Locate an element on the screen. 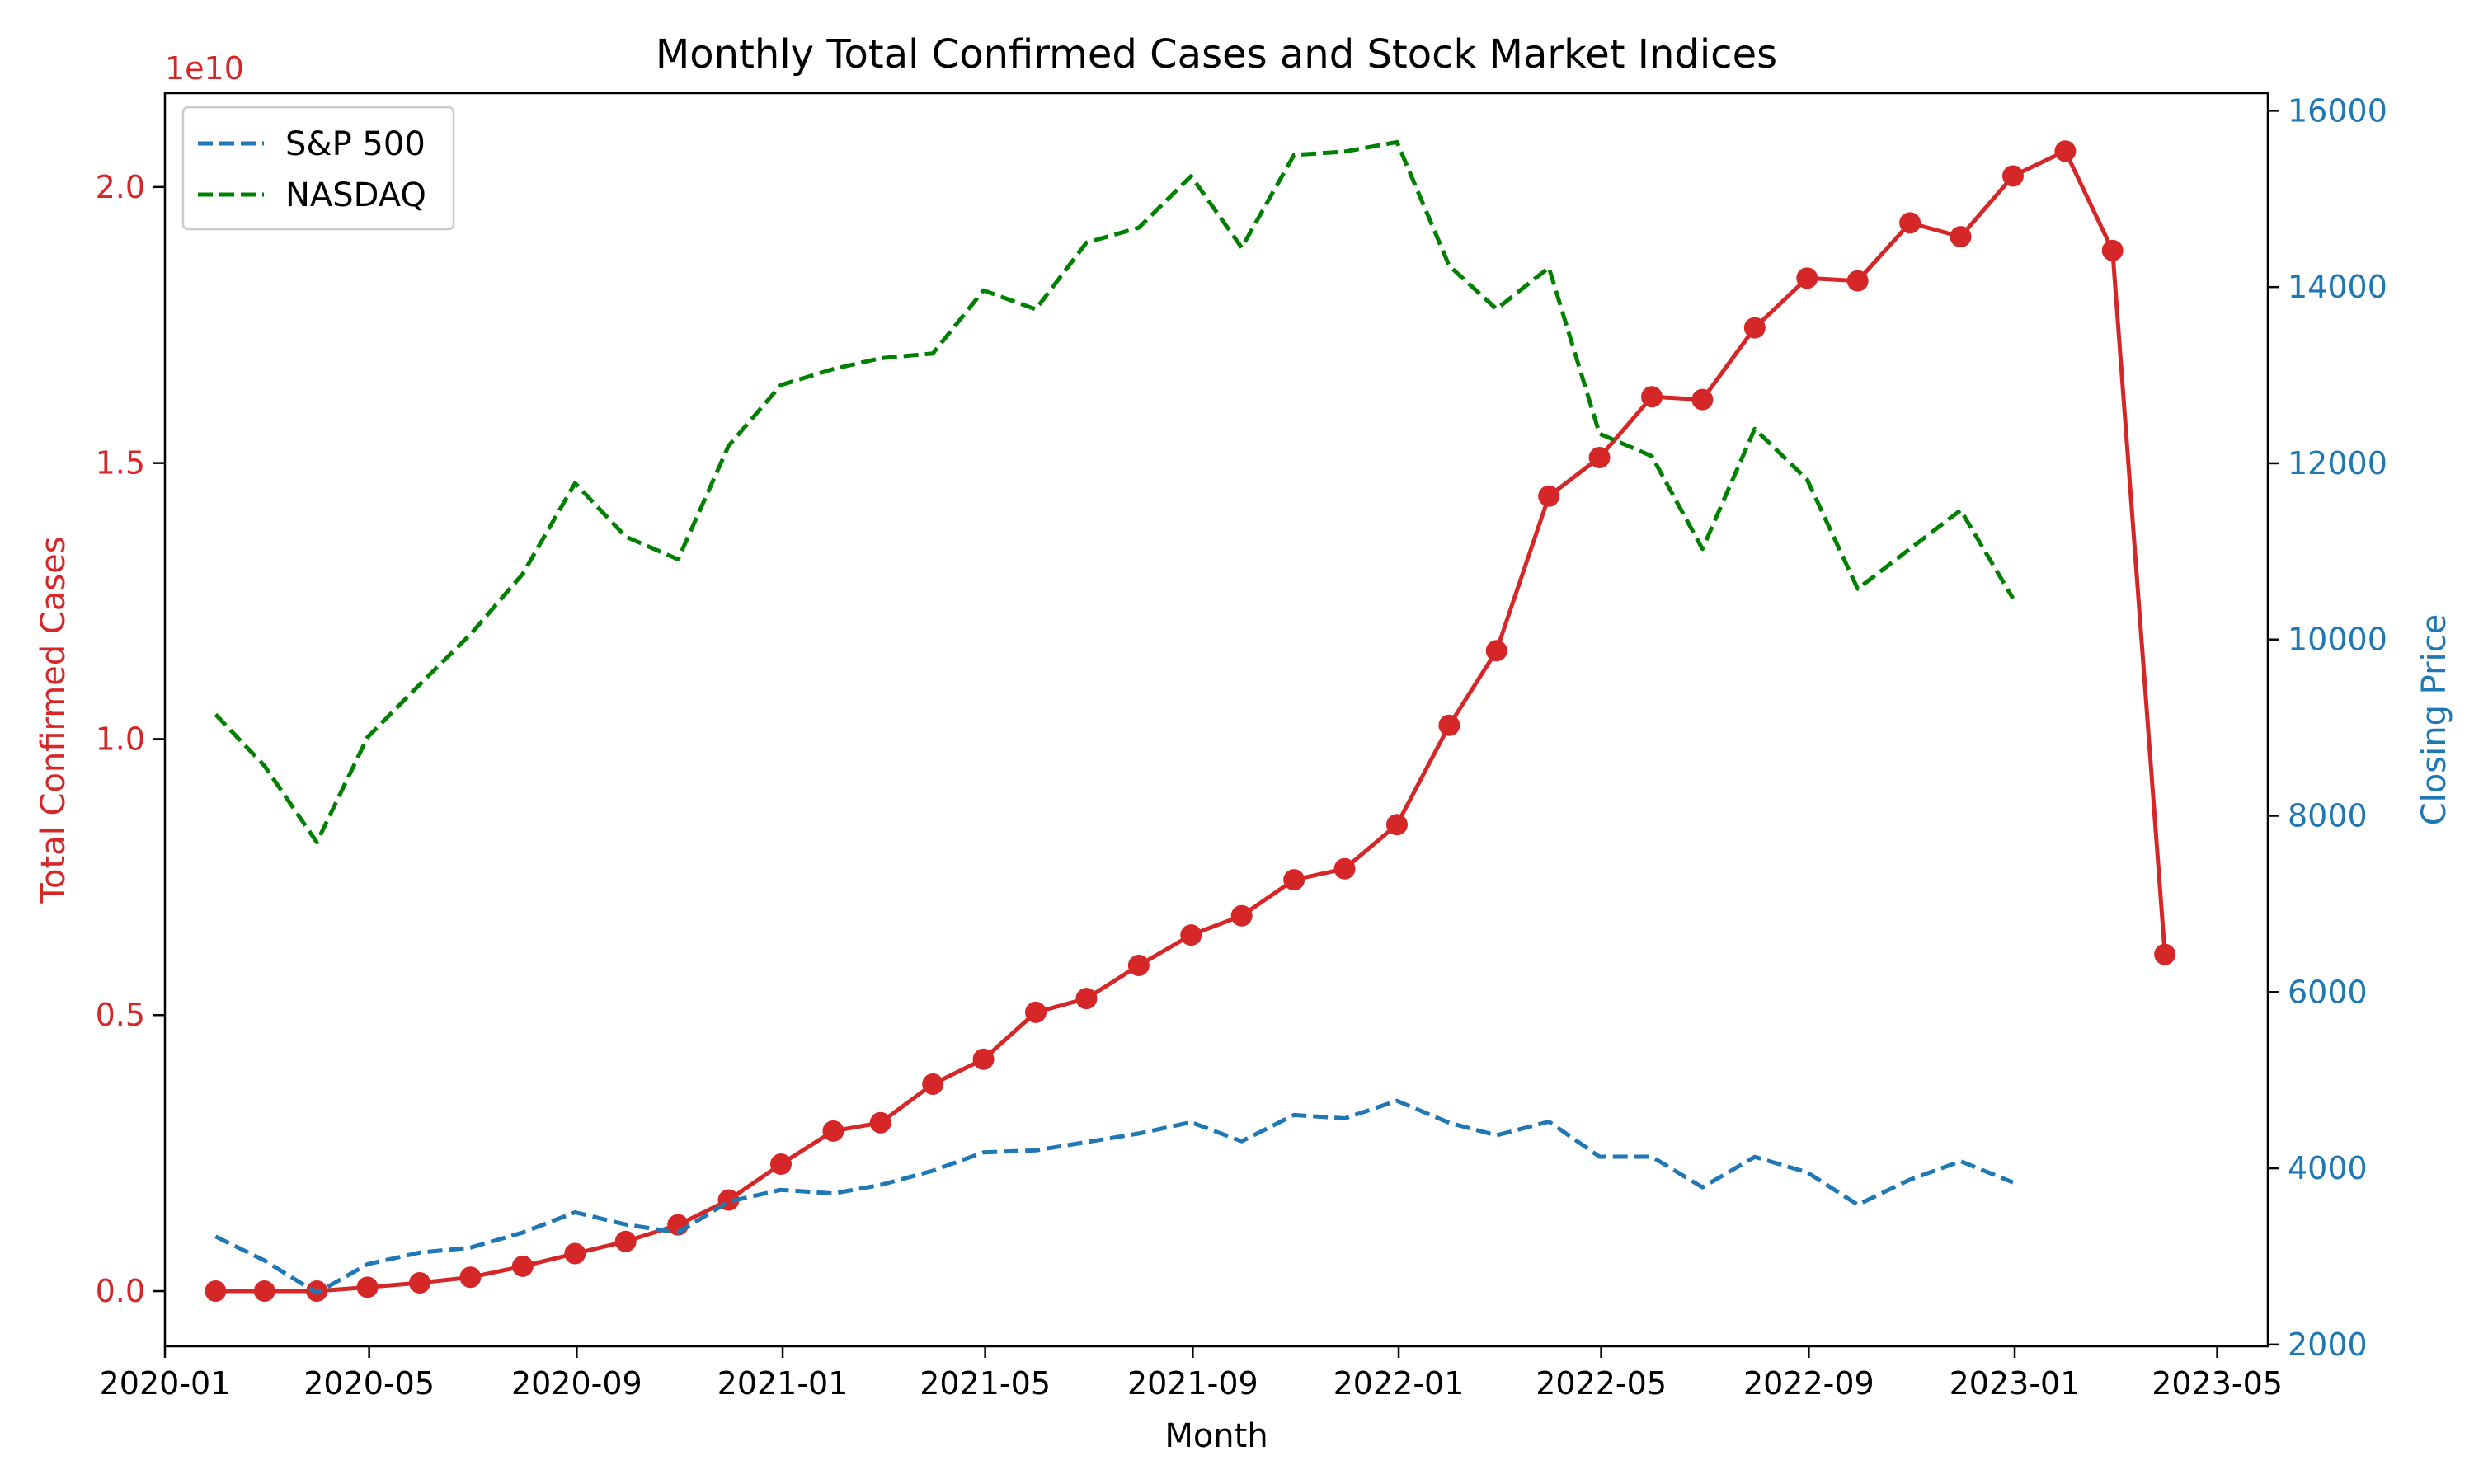  left-tick-label: 1.0 is located at coordinates (120, 739).